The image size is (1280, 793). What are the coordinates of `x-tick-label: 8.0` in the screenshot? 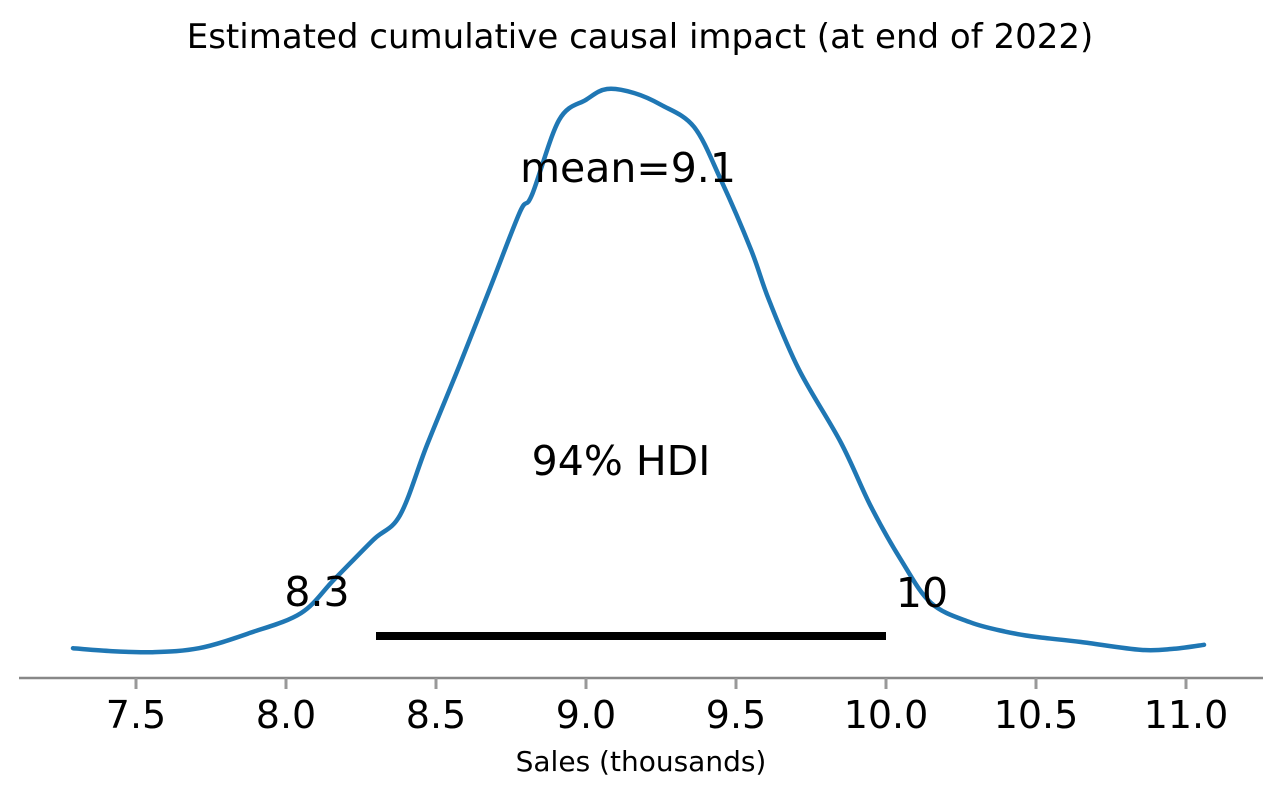 It's located at (286, 715).